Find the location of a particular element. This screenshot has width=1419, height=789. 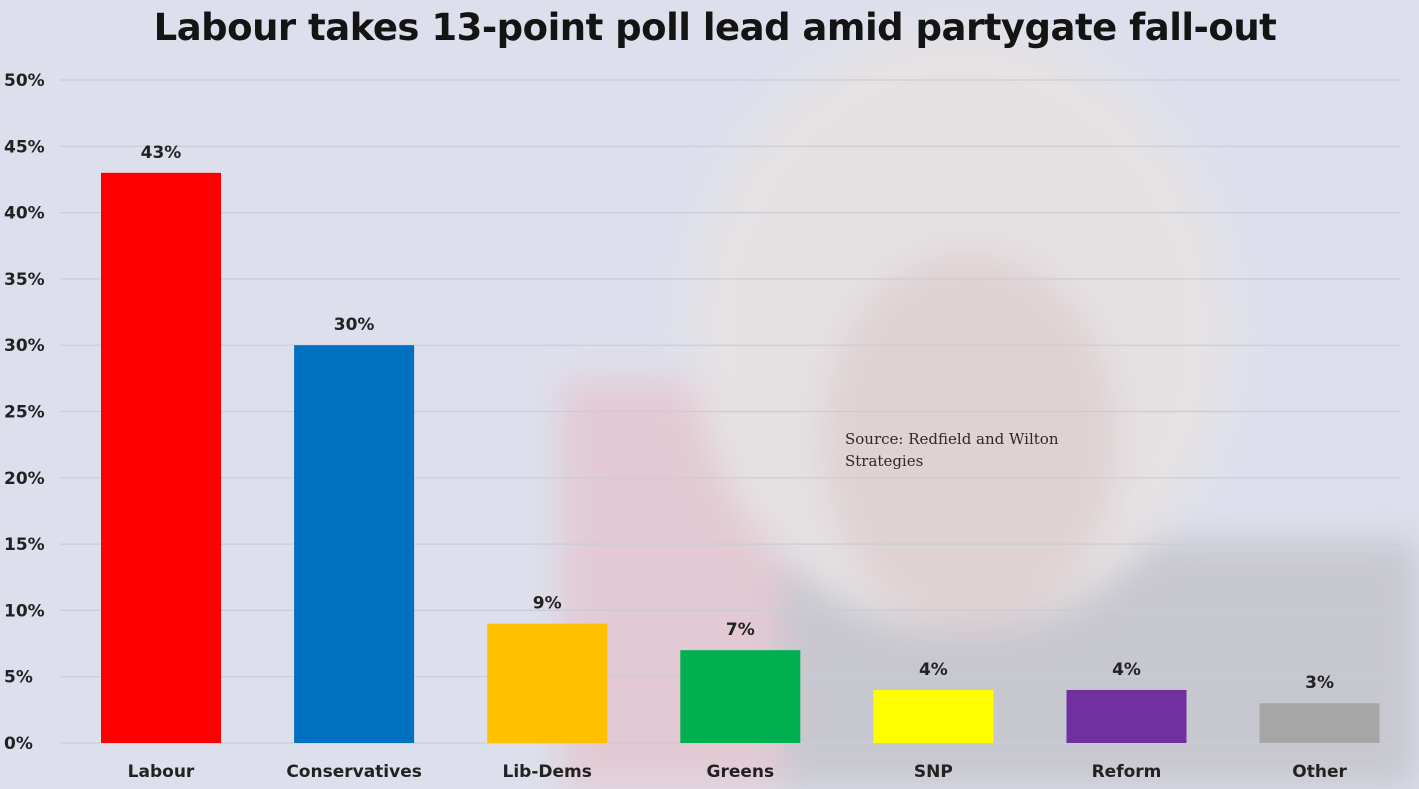

y-tick-label: 30% is located at coordinates (24, 346).